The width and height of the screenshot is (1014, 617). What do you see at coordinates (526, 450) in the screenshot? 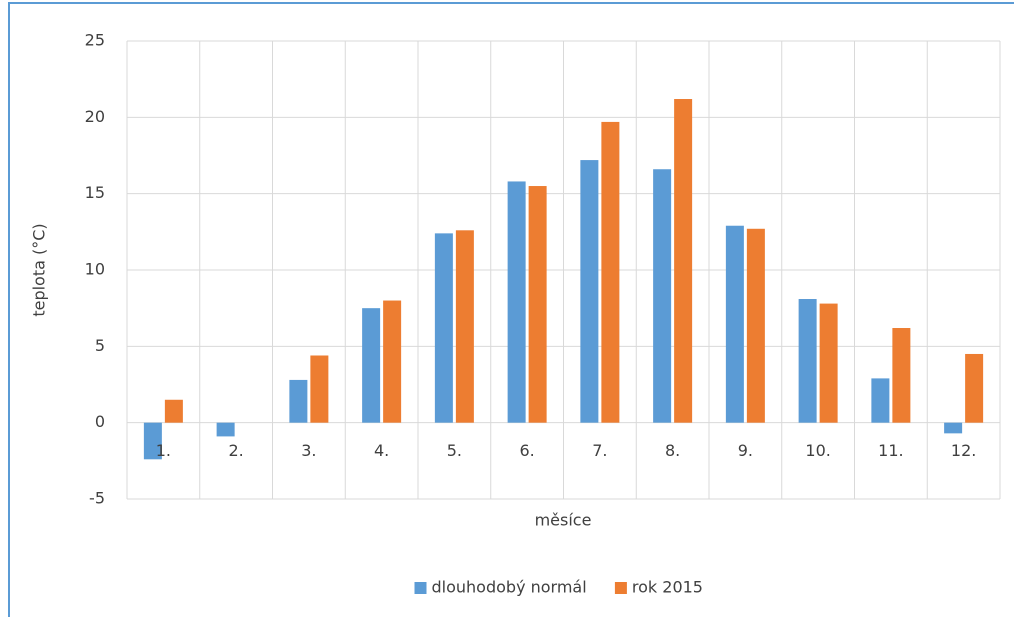
I see `x-tick-label: 6.` at bounding box center [526, 450].